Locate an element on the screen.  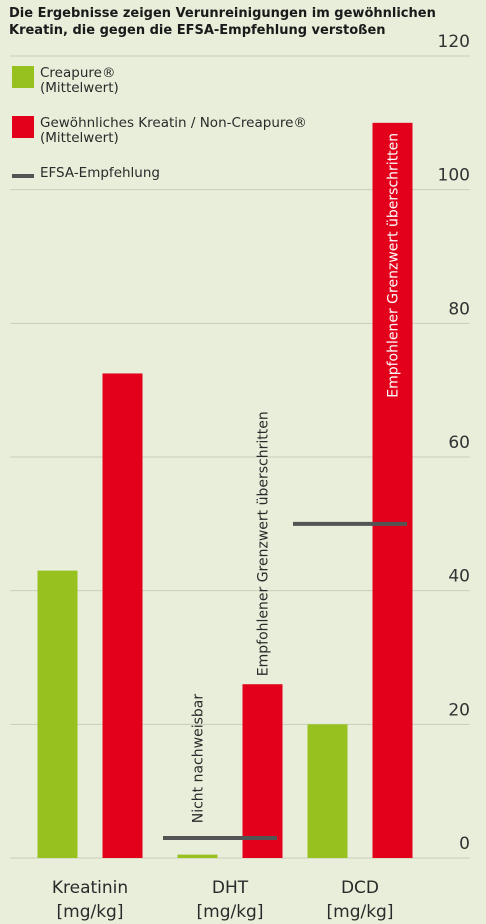
y-tick-label: 40 is located at coordinates (459, 577).